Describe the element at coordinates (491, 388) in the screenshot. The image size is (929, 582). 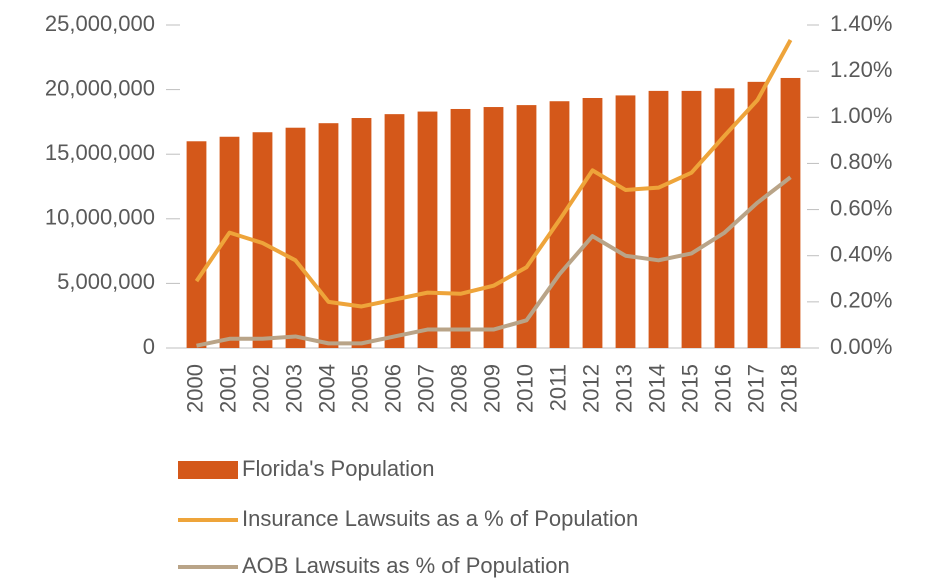
I see `x-tick-label: 2009` at that location.